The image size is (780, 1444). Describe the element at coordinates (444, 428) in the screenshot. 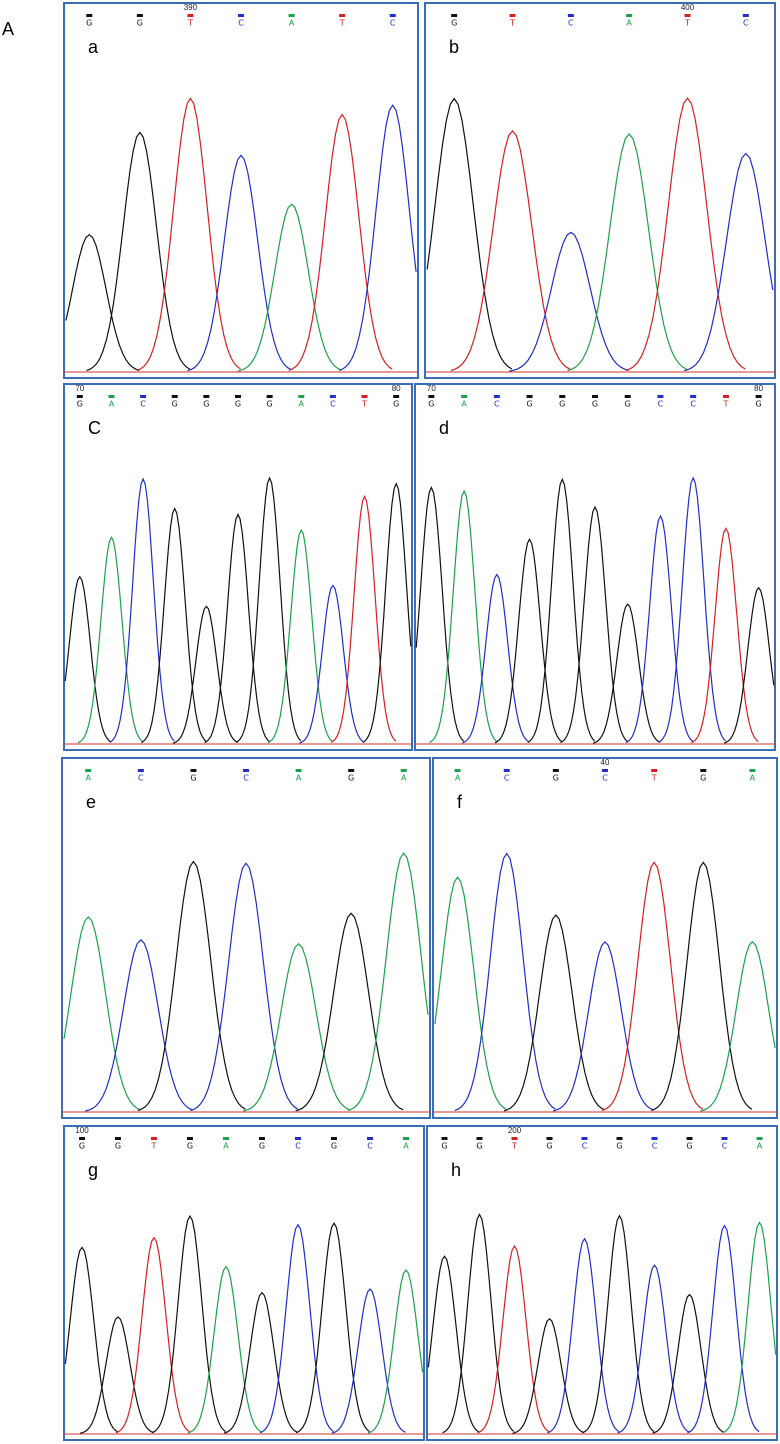

I see `panel-letter: d` at that location.